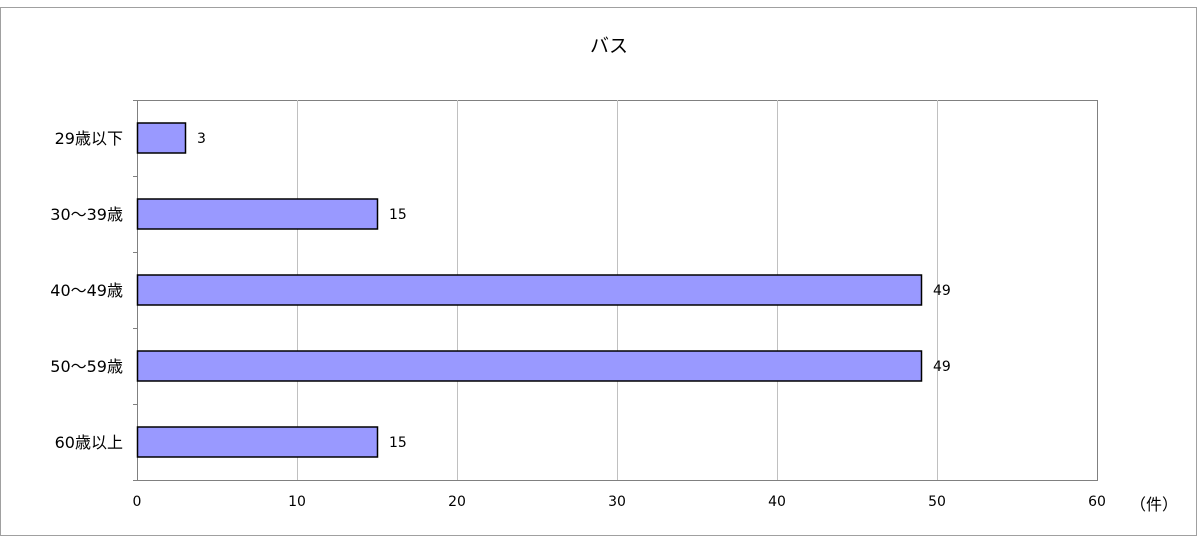  Describe the element at coordinates (297, 502) in the screenshot. I see `x-tick-label: 10` at that location.